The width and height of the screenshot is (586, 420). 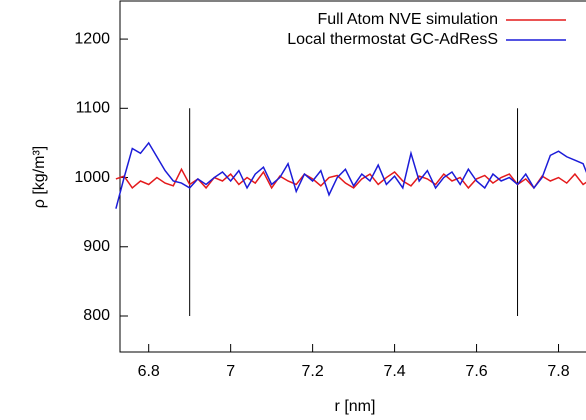 What do you see at coordinates (96, 246) in the screenshot?
I see `y-tick-label: 900` at bounding box center [96, 246].